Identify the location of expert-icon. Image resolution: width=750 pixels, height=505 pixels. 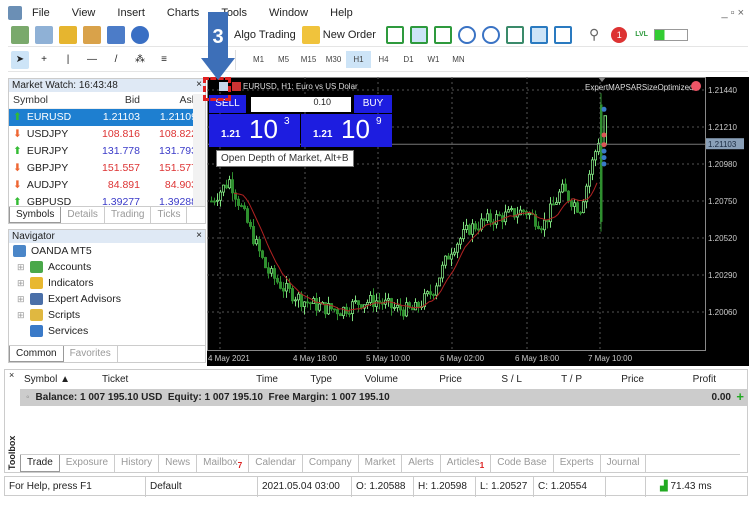
(696, 86).